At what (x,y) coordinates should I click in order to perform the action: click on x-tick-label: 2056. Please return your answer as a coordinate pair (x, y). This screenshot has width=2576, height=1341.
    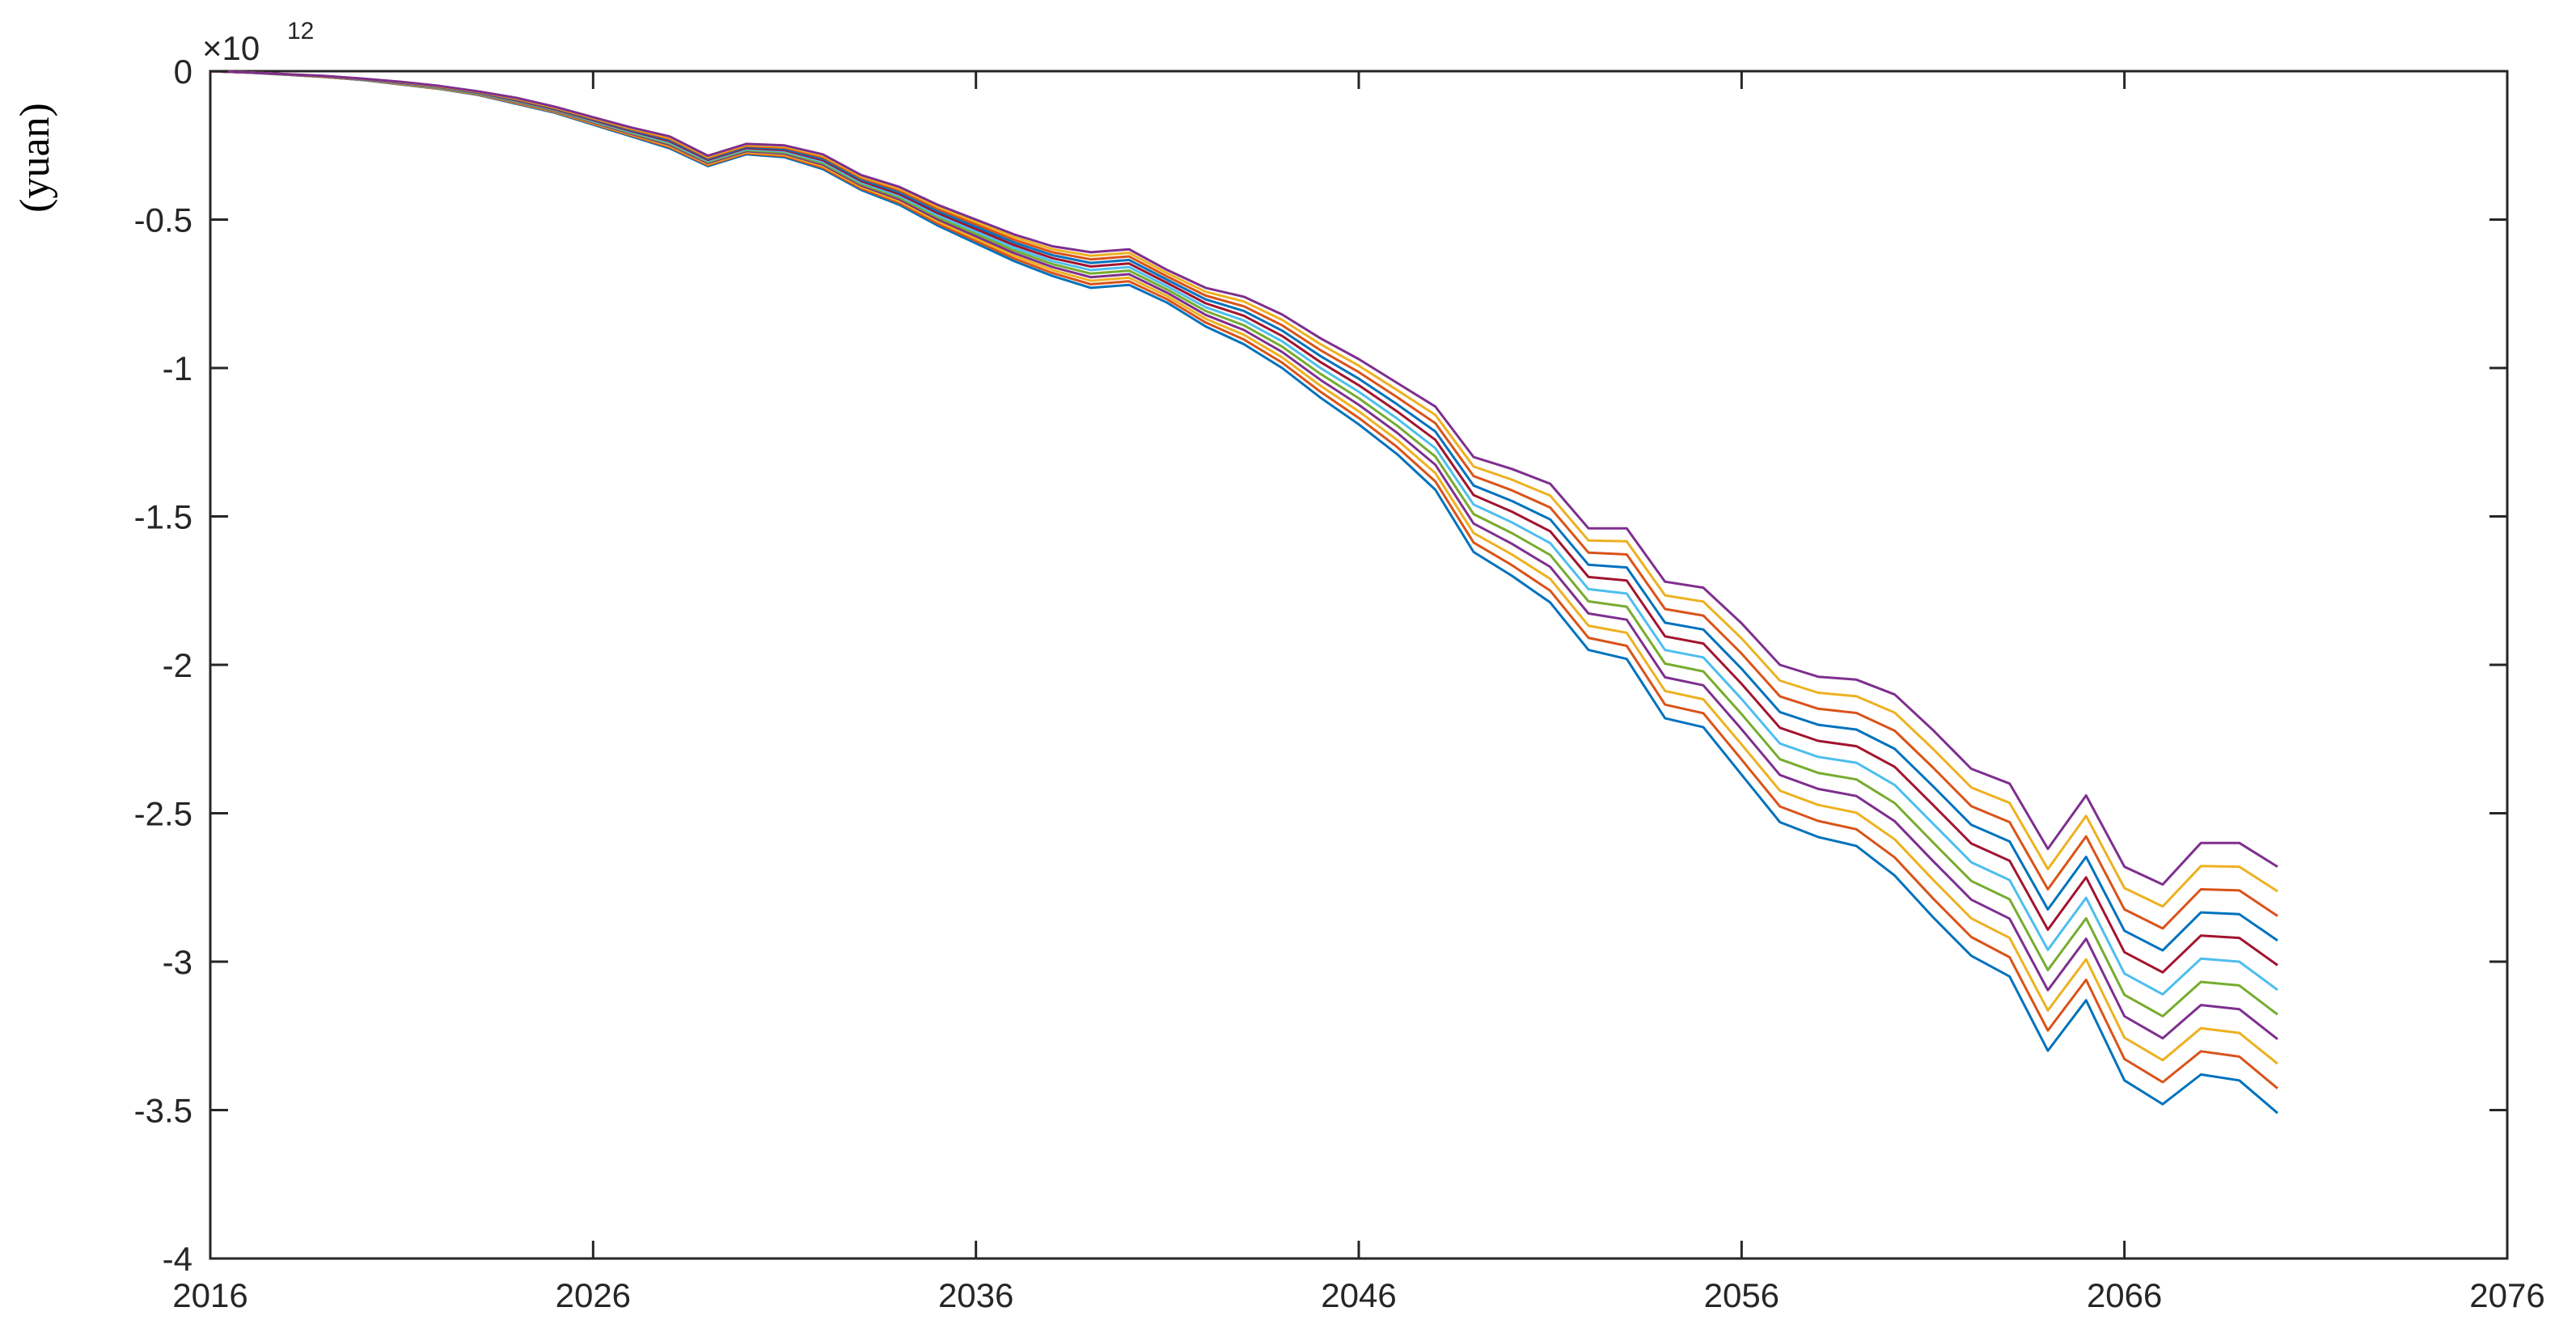
    Looking at the image, I should click on (1742, 1295).